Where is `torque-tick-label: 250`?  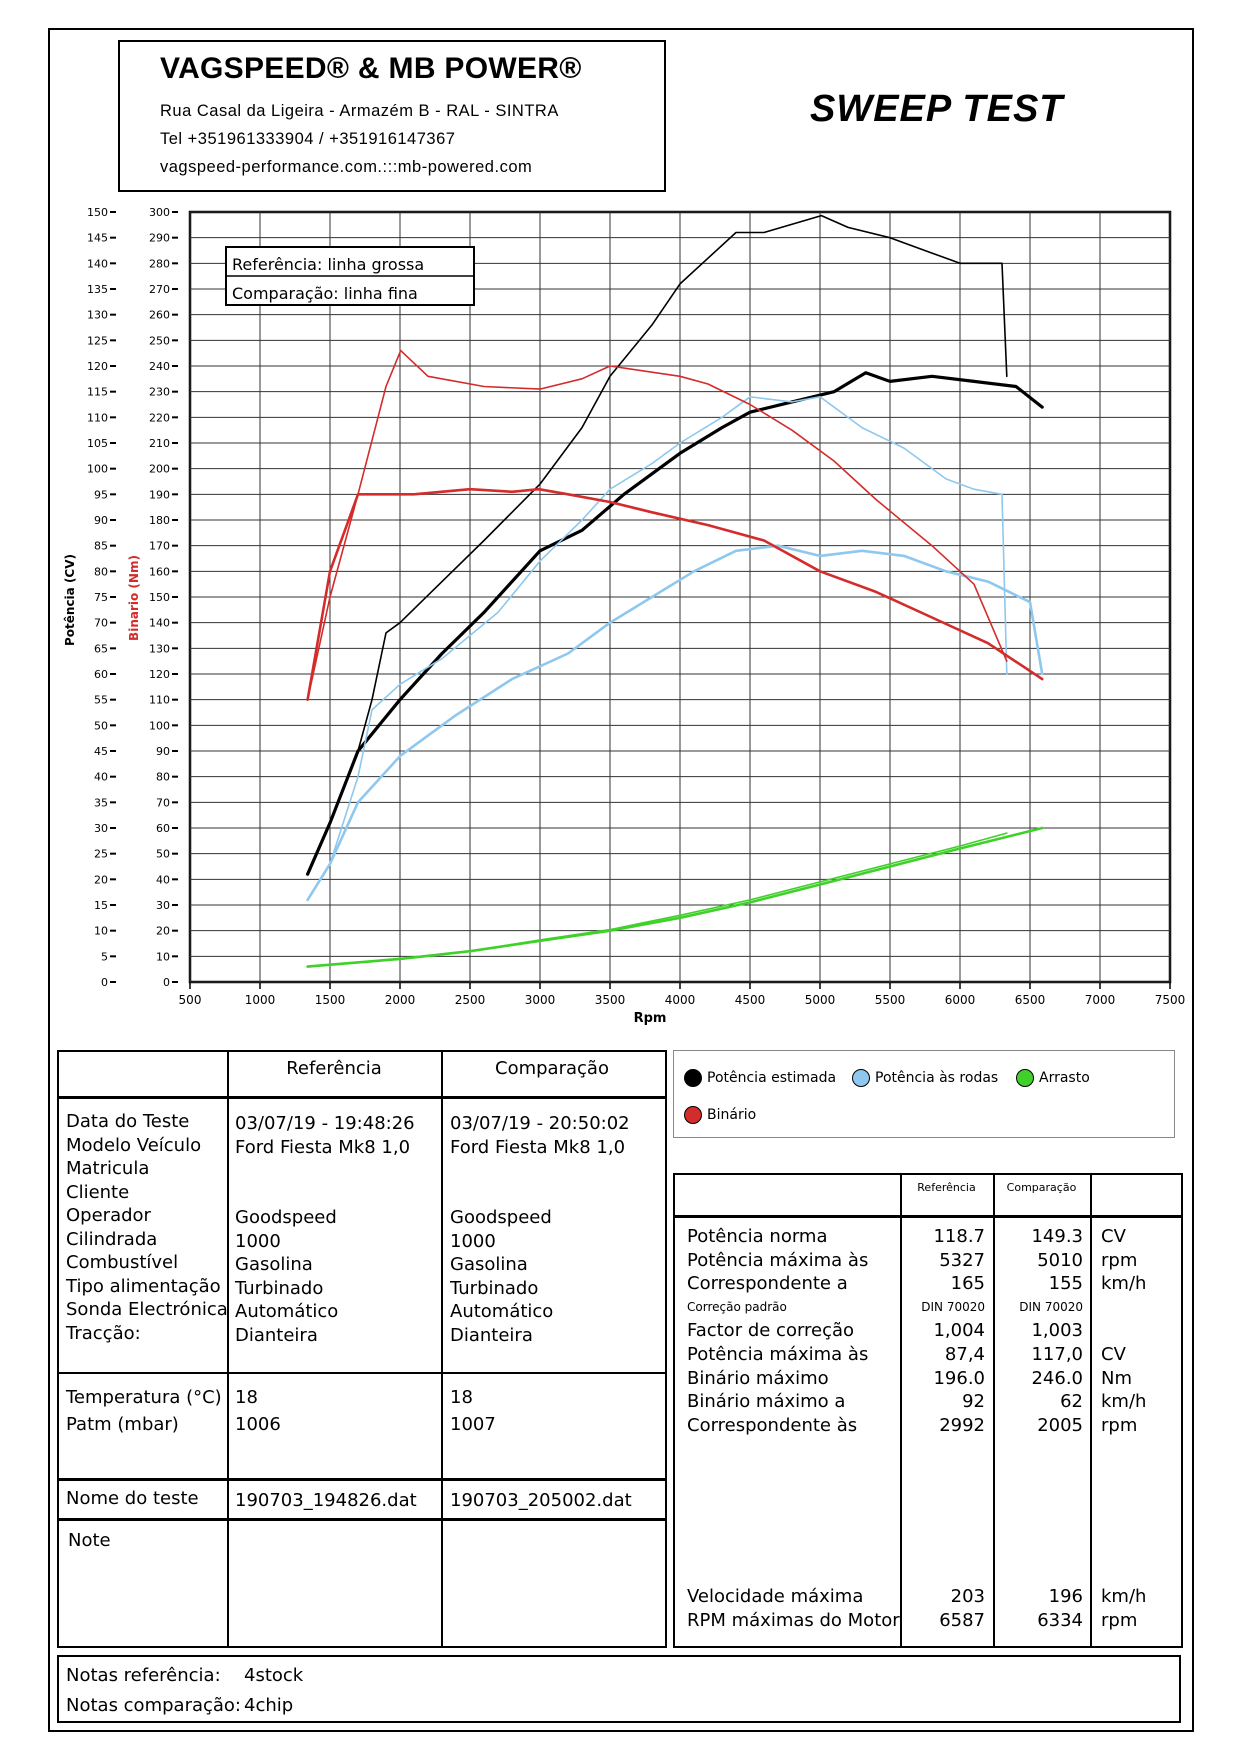
torque-tick-label: 250 is located at coordinates (159, 340).